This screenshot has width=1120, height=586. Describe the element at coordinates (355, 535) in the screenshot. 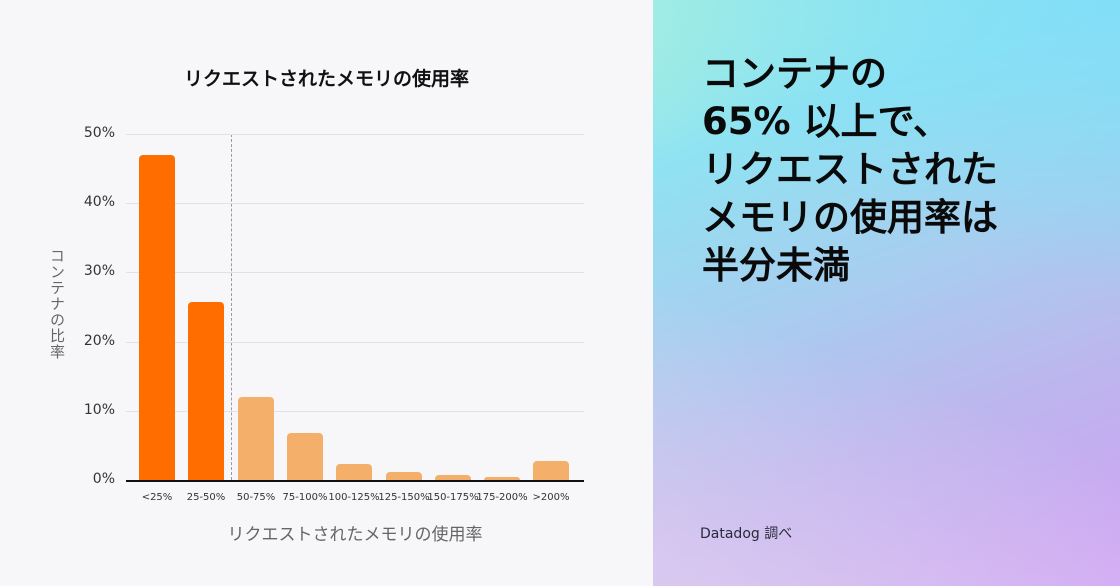

I see `x-axis-title: リクエストされたメモリの使用率` at that location.